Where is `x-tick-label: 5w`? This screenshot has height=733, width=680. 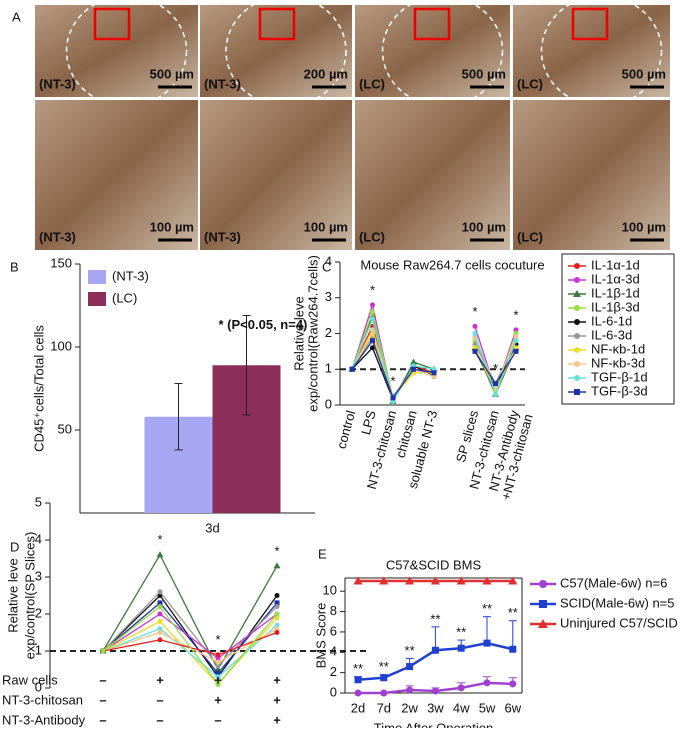
x-tick-label: 5w is located at coordinates (487, 707).